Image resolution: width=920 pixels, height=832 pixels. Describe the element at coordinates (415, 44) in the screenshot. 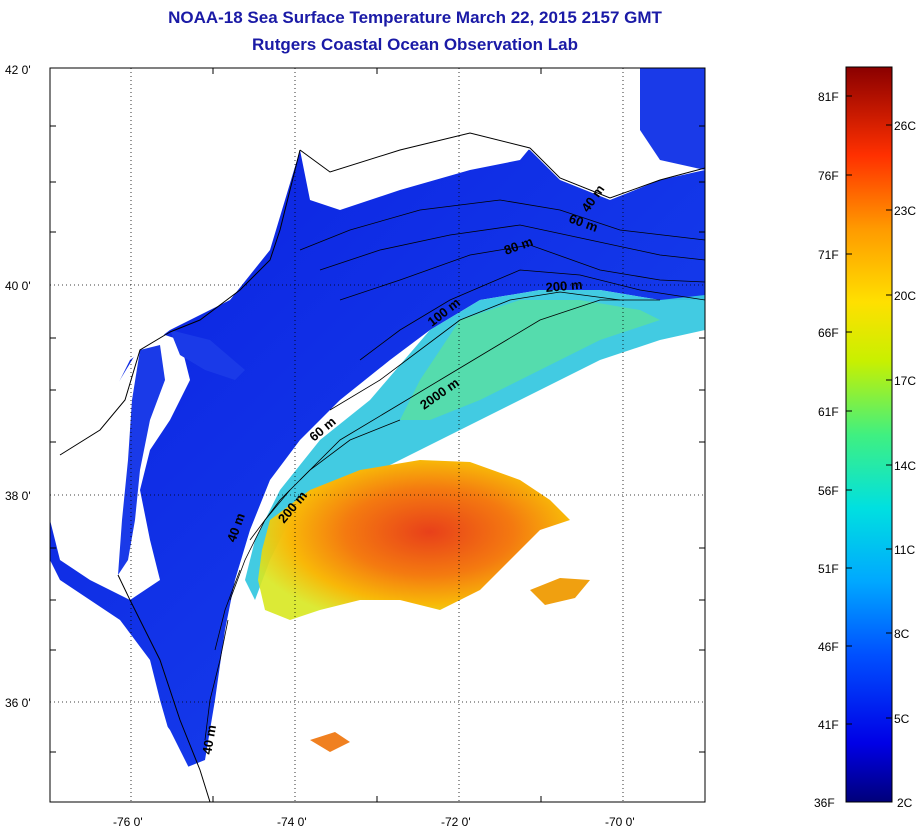

I see `map-subtitle: Rutgers Coastal Ocean Observation Lab` at that location.